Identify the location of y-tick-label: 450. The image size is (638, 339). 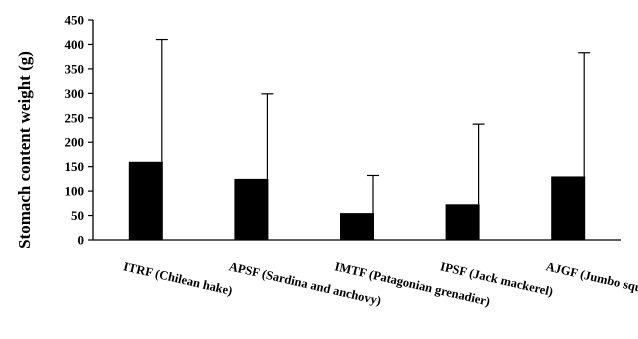
(75, 20).